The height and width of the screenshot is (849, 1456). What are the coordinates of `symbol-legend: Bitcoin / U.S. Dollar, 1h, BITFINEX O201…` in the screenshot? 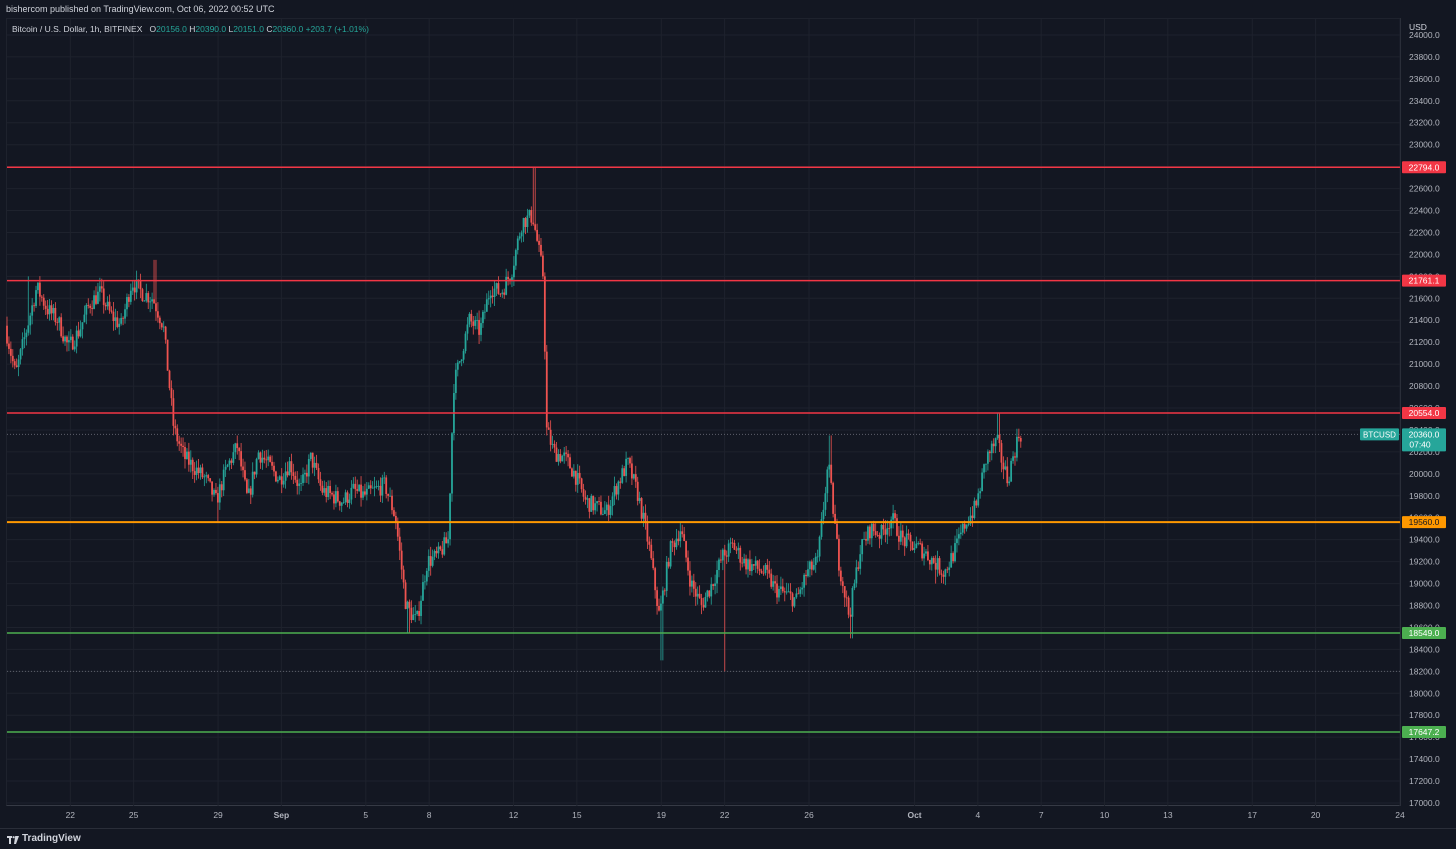 It's located at (190, 29).